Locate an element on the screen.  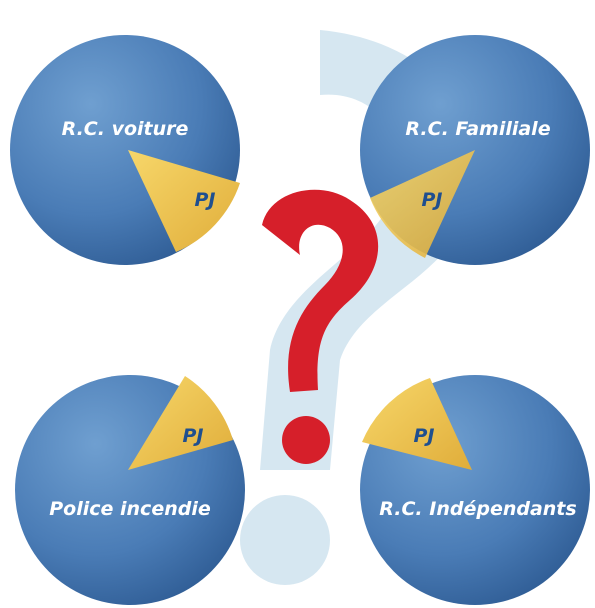
pie-bottom-left: Police incendie PJ is located at coordinates (130, 490).